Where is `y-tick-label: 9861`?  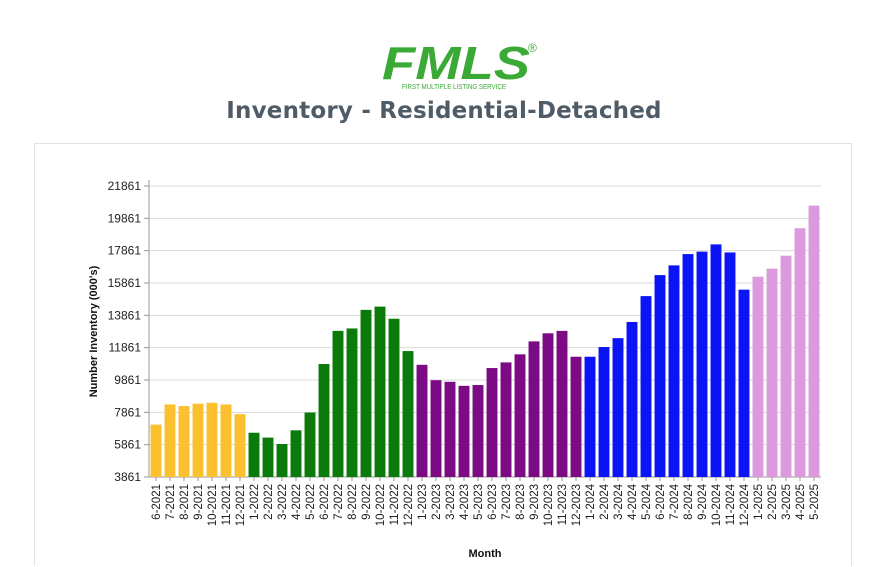
y-tick-label: 9861 is located at coordinates (127, 380).